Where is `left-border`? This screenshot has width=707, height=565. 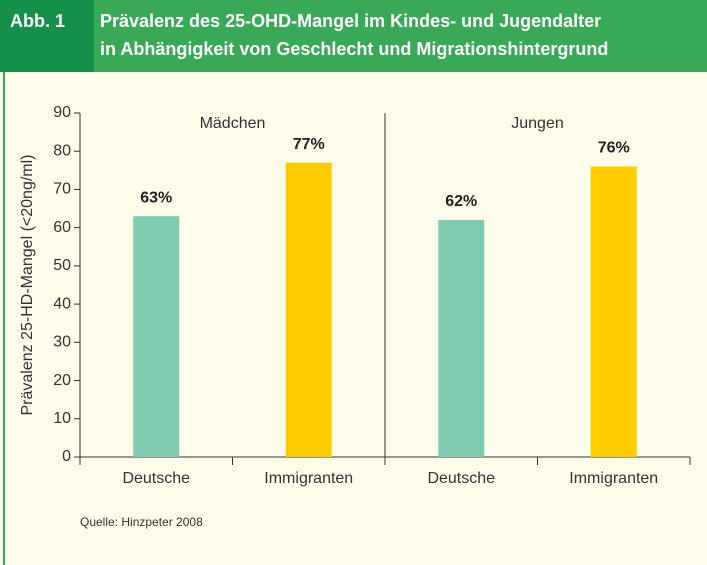
left-border is located at coordinates (4, 318).